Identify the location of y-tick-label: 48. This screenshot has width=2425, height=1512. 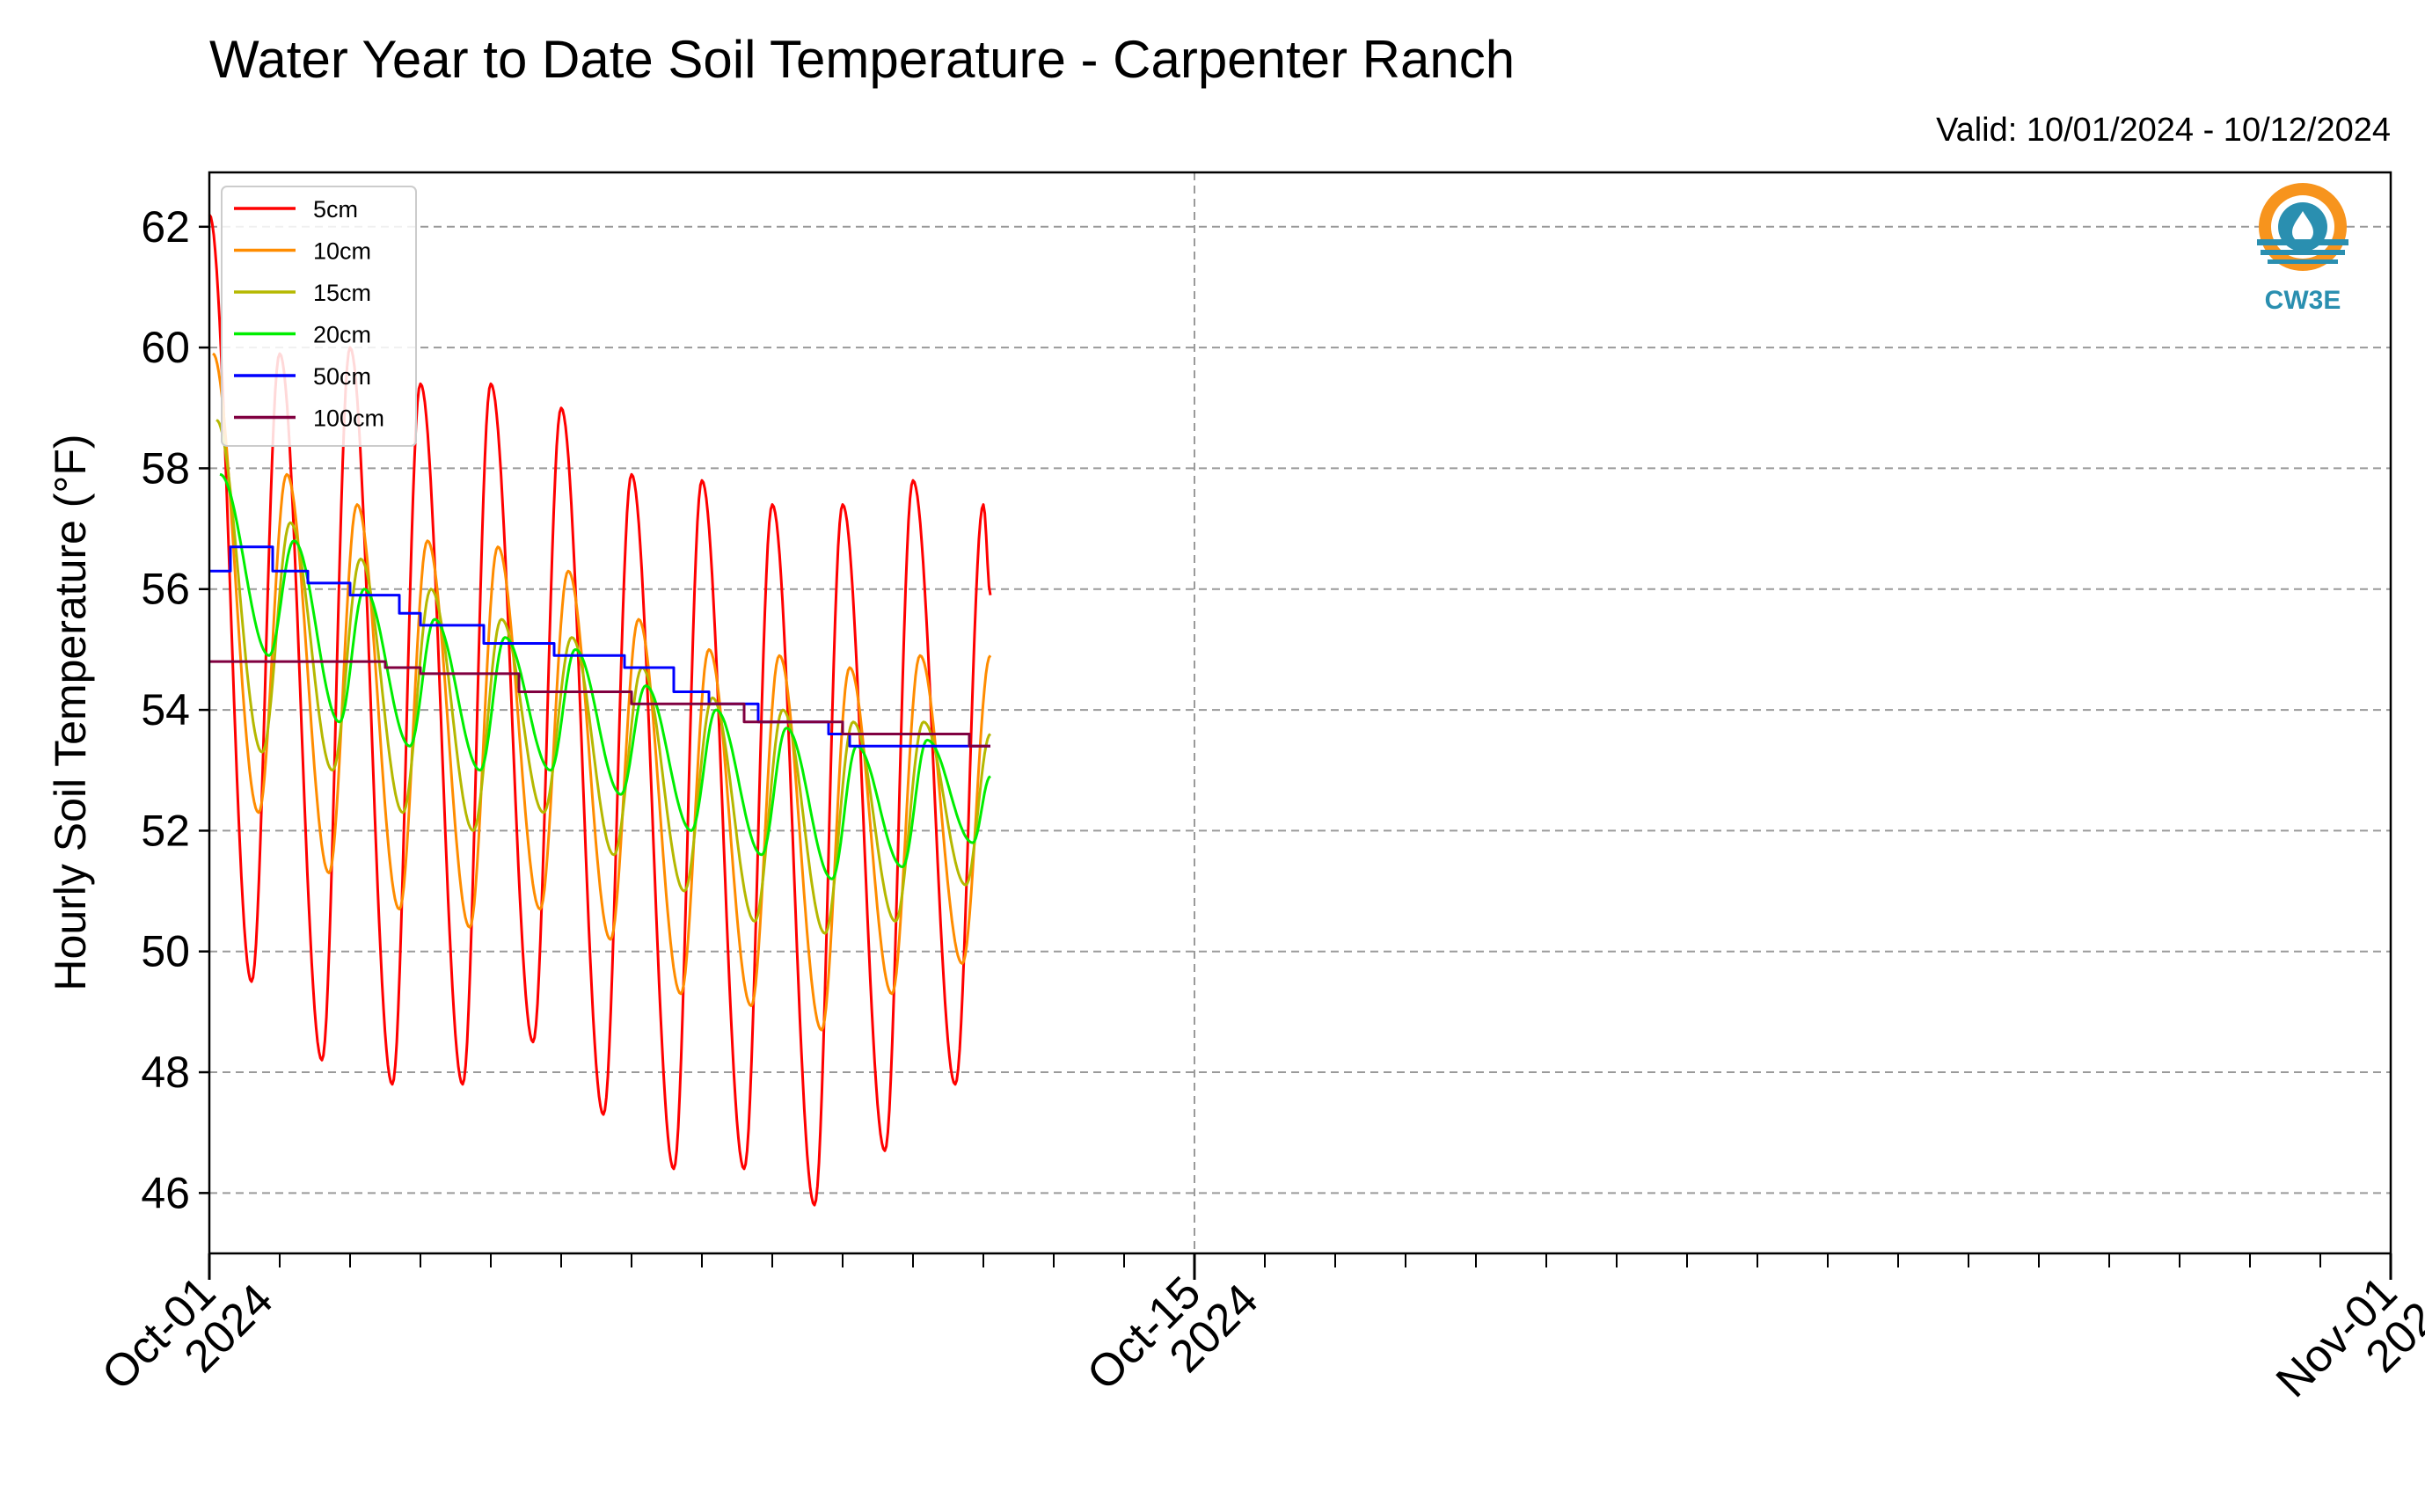
(165, 1072).